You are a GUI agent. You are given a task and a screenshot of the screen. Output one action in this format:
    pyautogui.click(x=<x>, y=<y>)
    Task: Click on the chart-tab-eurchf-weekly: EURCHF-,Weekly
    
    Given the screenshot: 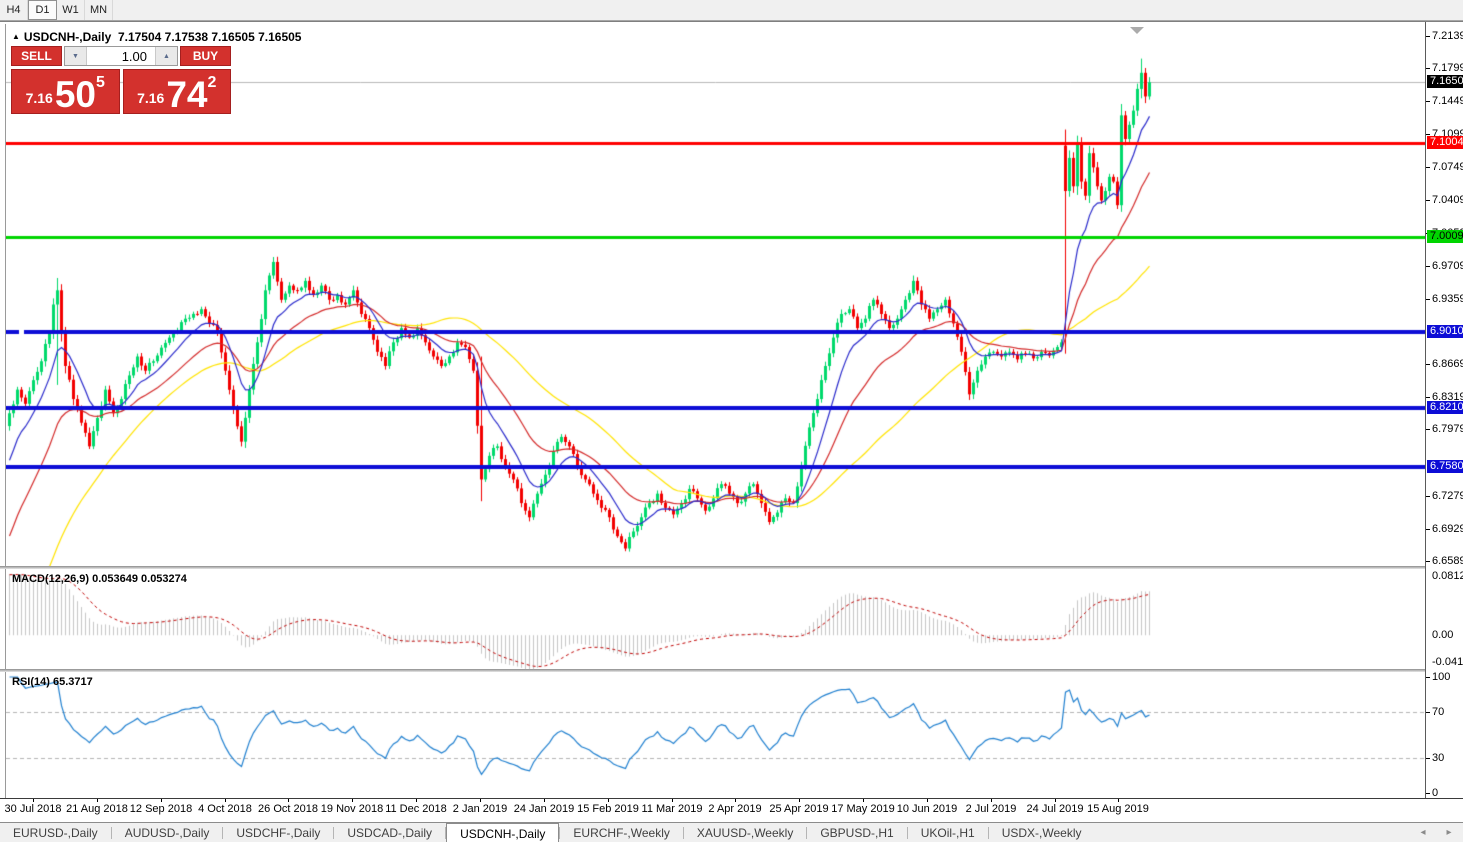 What is the action you would take?
    pyautogui.click(x=621, y=833)
    